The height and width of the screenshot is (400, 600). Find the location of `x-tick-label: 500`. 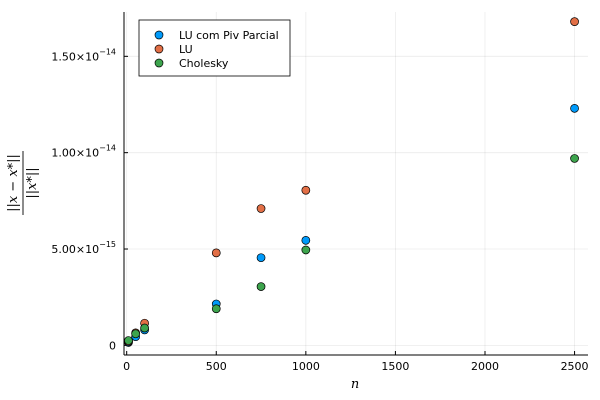

x-tick-label: 500 is located at coordinates (216, 366).